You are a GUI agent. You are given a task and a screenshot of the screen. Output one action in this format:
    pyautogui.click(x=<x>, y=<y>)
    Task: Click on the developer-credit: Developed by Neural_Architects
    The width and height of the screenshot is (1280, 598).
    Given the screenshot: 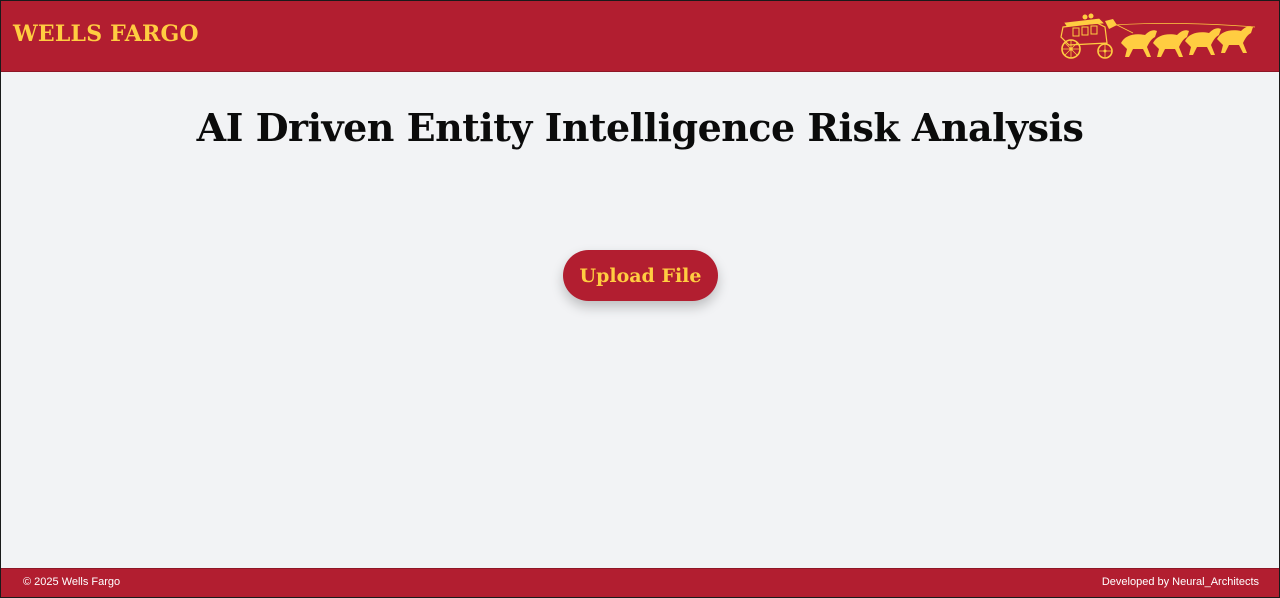 What is the action you would take?
    pyautogui.click(x=1180, y=582)
    